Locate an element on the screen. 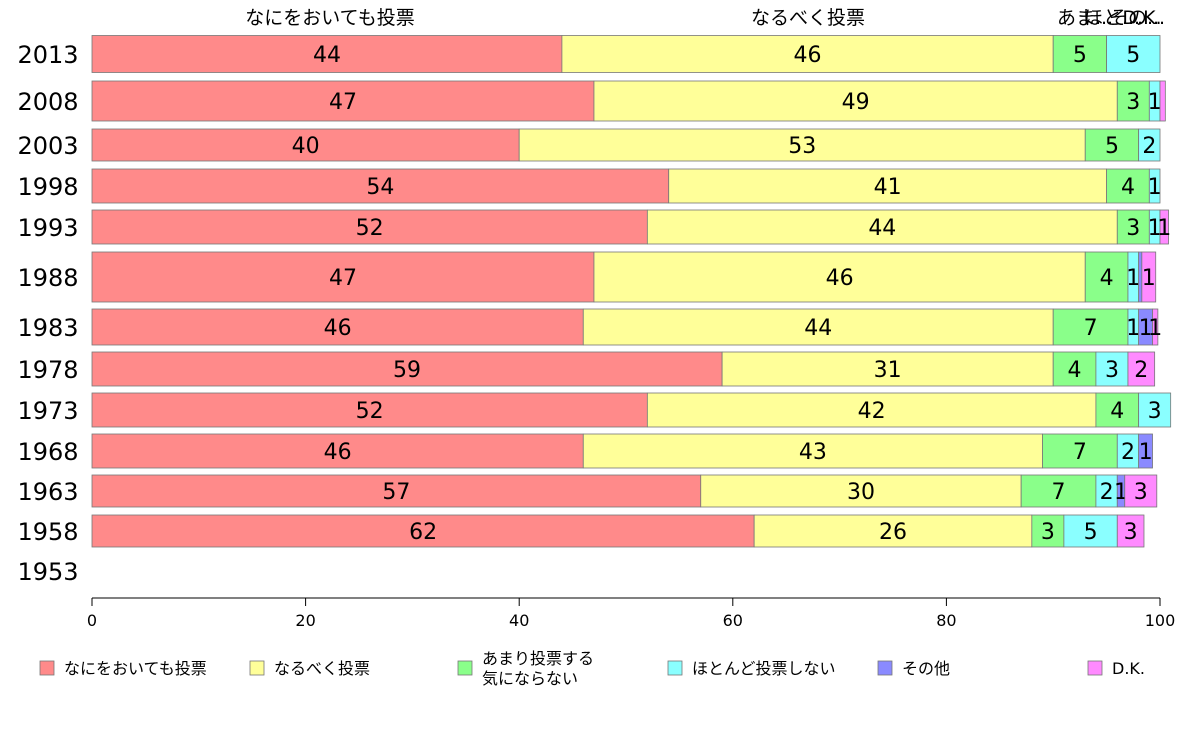  top-series-label: なるべく投票 is located at coordinates (808, 18).